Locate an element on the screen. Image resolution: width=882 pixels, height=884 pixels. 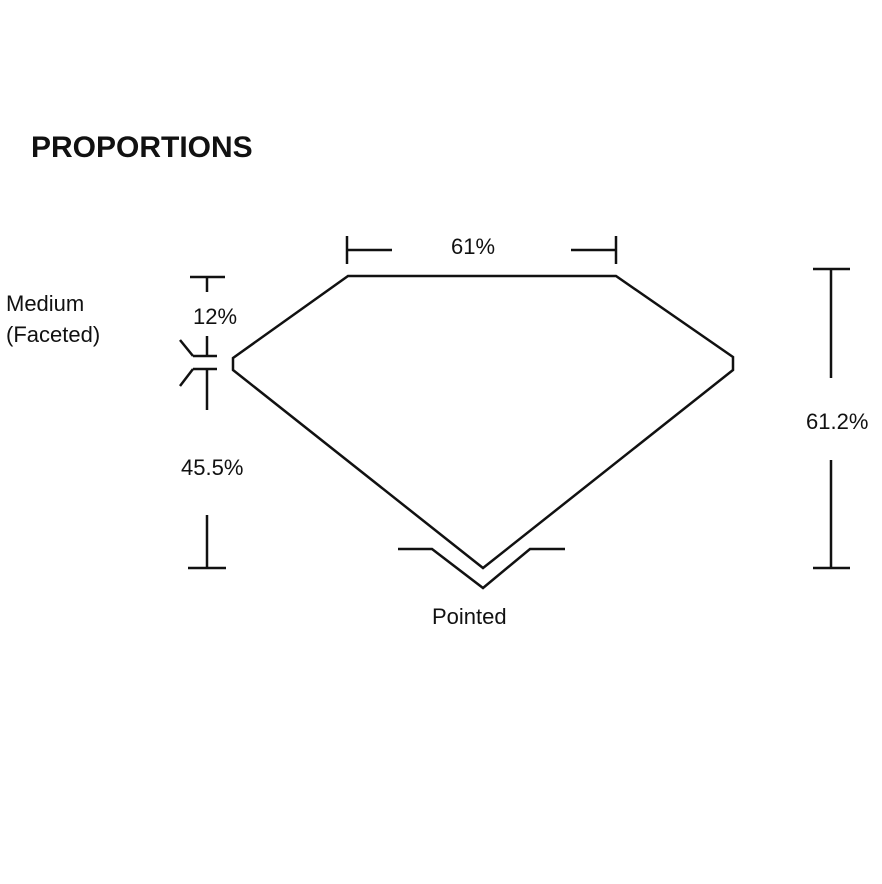
table-percent-label: 61% is located at coordinates (473, 246).